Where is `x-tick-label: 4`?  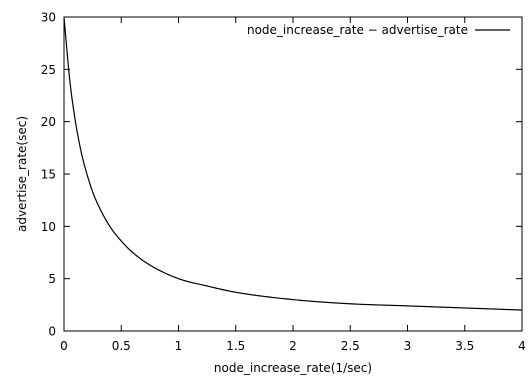
x-tick-label: 4 is located at coordinates (522, 346).